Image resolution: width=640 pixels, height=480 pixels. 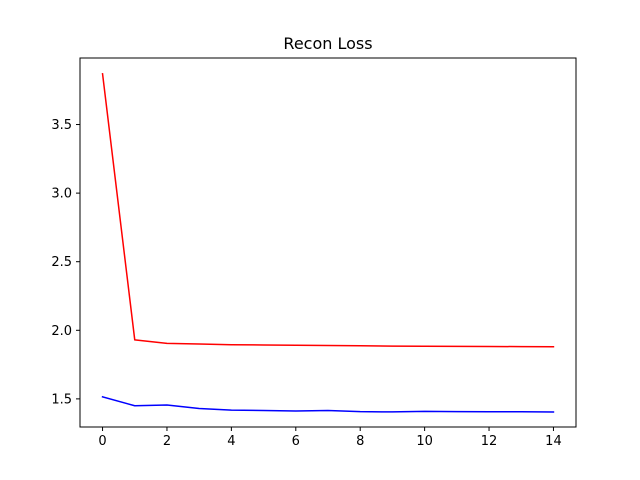 What do you see at coordinates (61, 125) in the screenshot?
I see `y-tick-label: 3.5` at bounding box center [61, 125].